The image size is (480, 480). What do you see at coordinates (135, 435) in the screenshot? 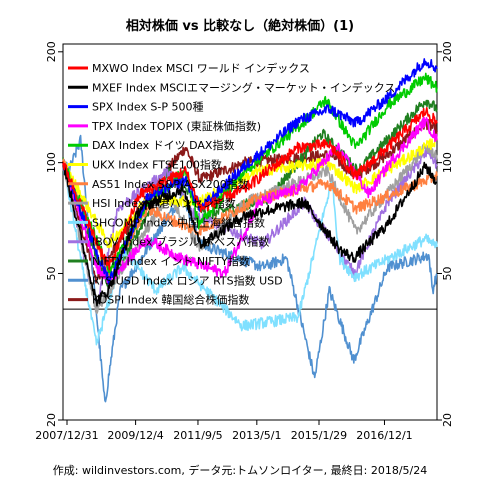
I see `x-tick-label-2: 2009/12/4` at bounding box center [135, 435].